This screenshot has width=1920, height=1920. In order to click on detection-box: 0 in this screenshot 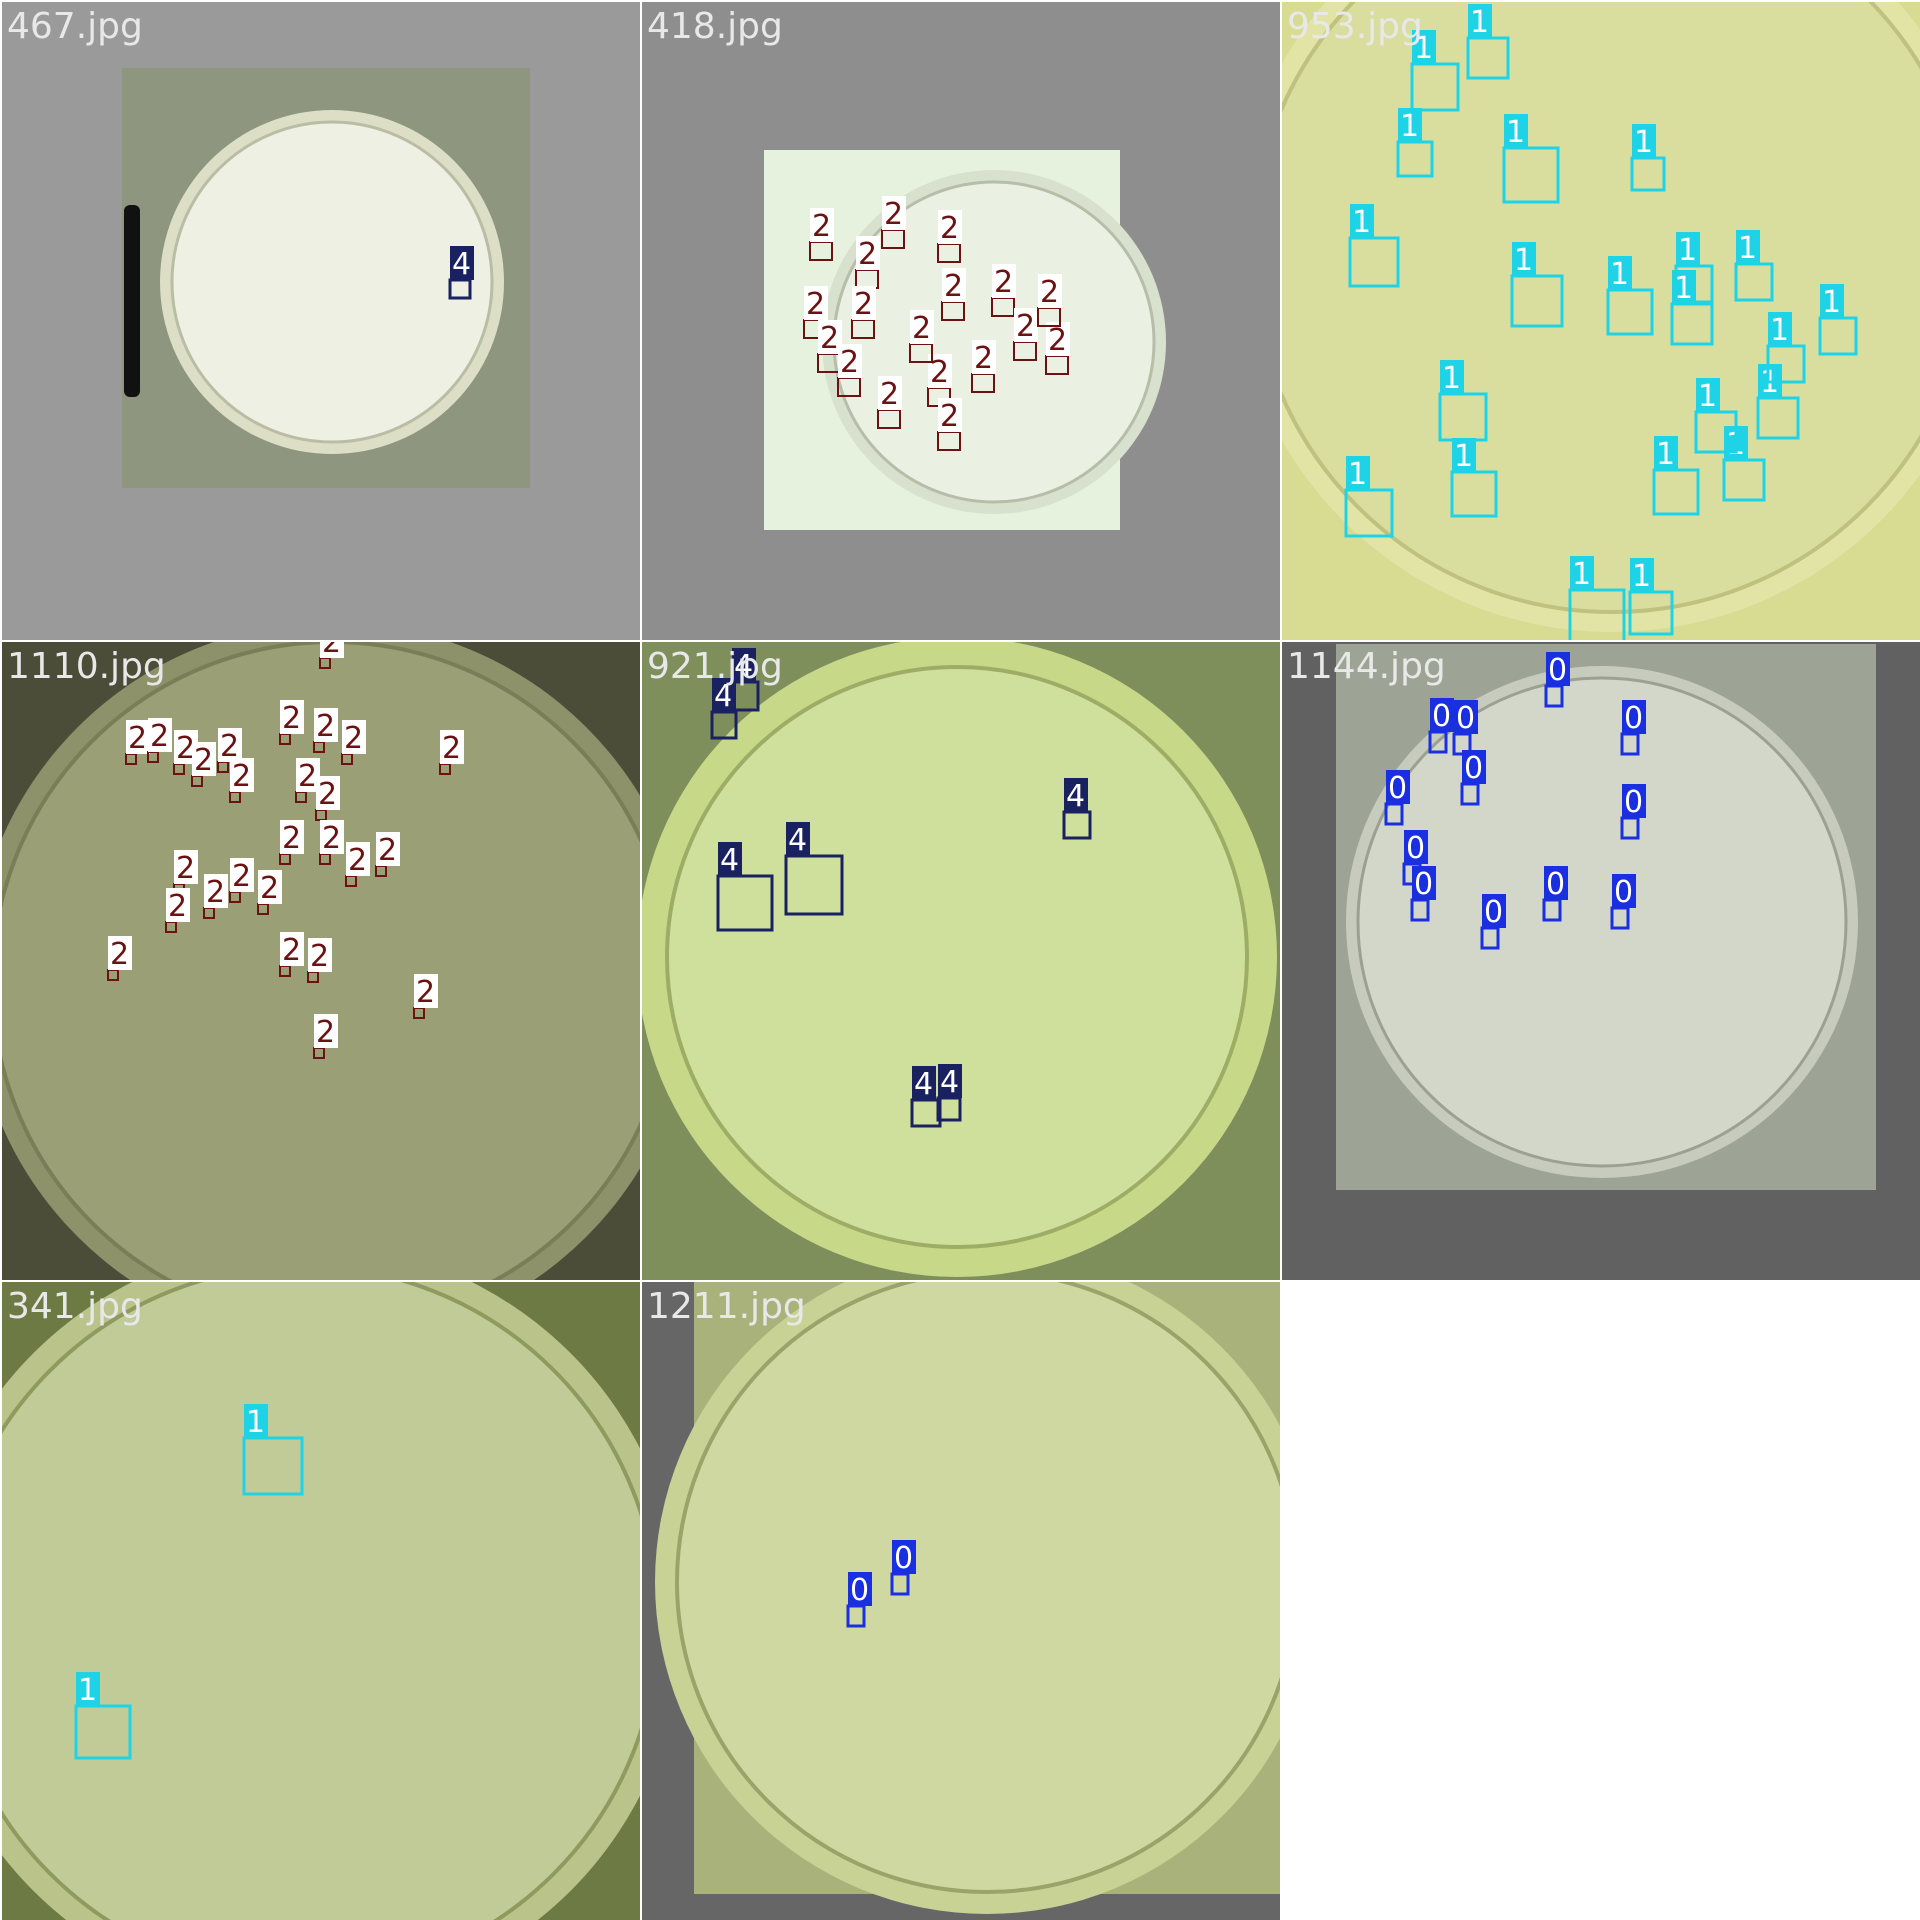, I will do `click(903, 1568)`.